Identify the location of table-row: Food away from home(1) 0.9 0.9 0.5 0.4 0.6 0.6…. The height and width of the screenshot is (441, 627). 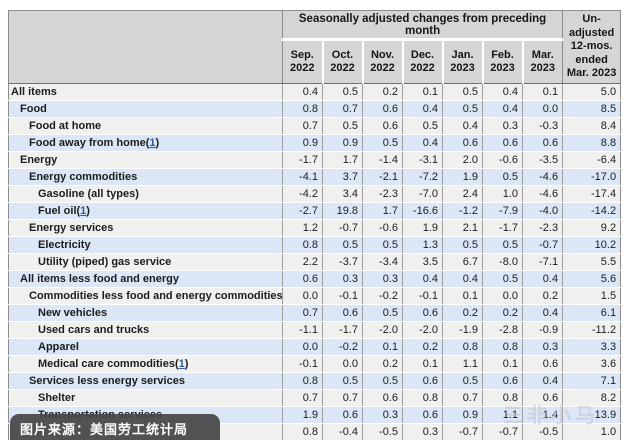
(314, 143).